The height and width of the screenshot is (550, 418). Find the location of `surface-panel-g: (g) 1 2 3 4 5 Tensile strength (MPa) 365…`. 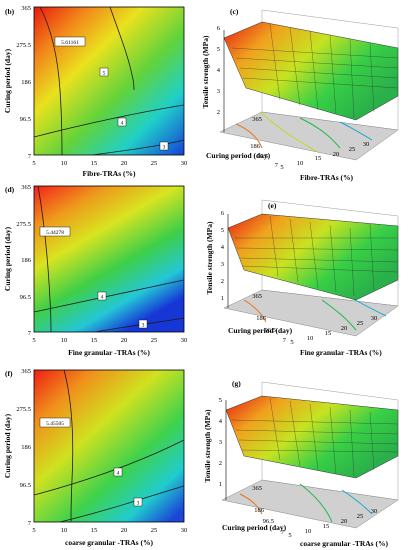

surface-panel-g: (g) 1 2 3 4 5 Tensile strength (MPa) 365… is located at coordinates (301, 463).